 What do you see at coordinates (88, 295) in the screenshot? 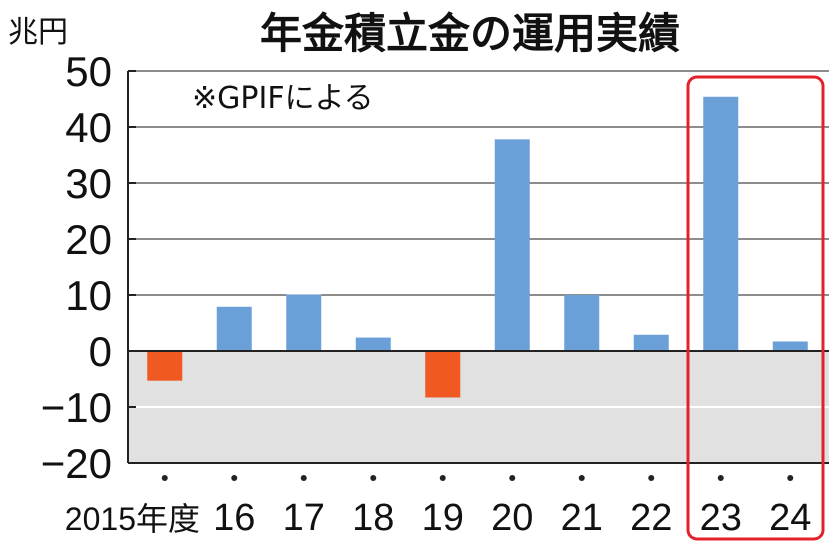
I see `y-tick-label-4: 10` at bounding box center [88, 295].